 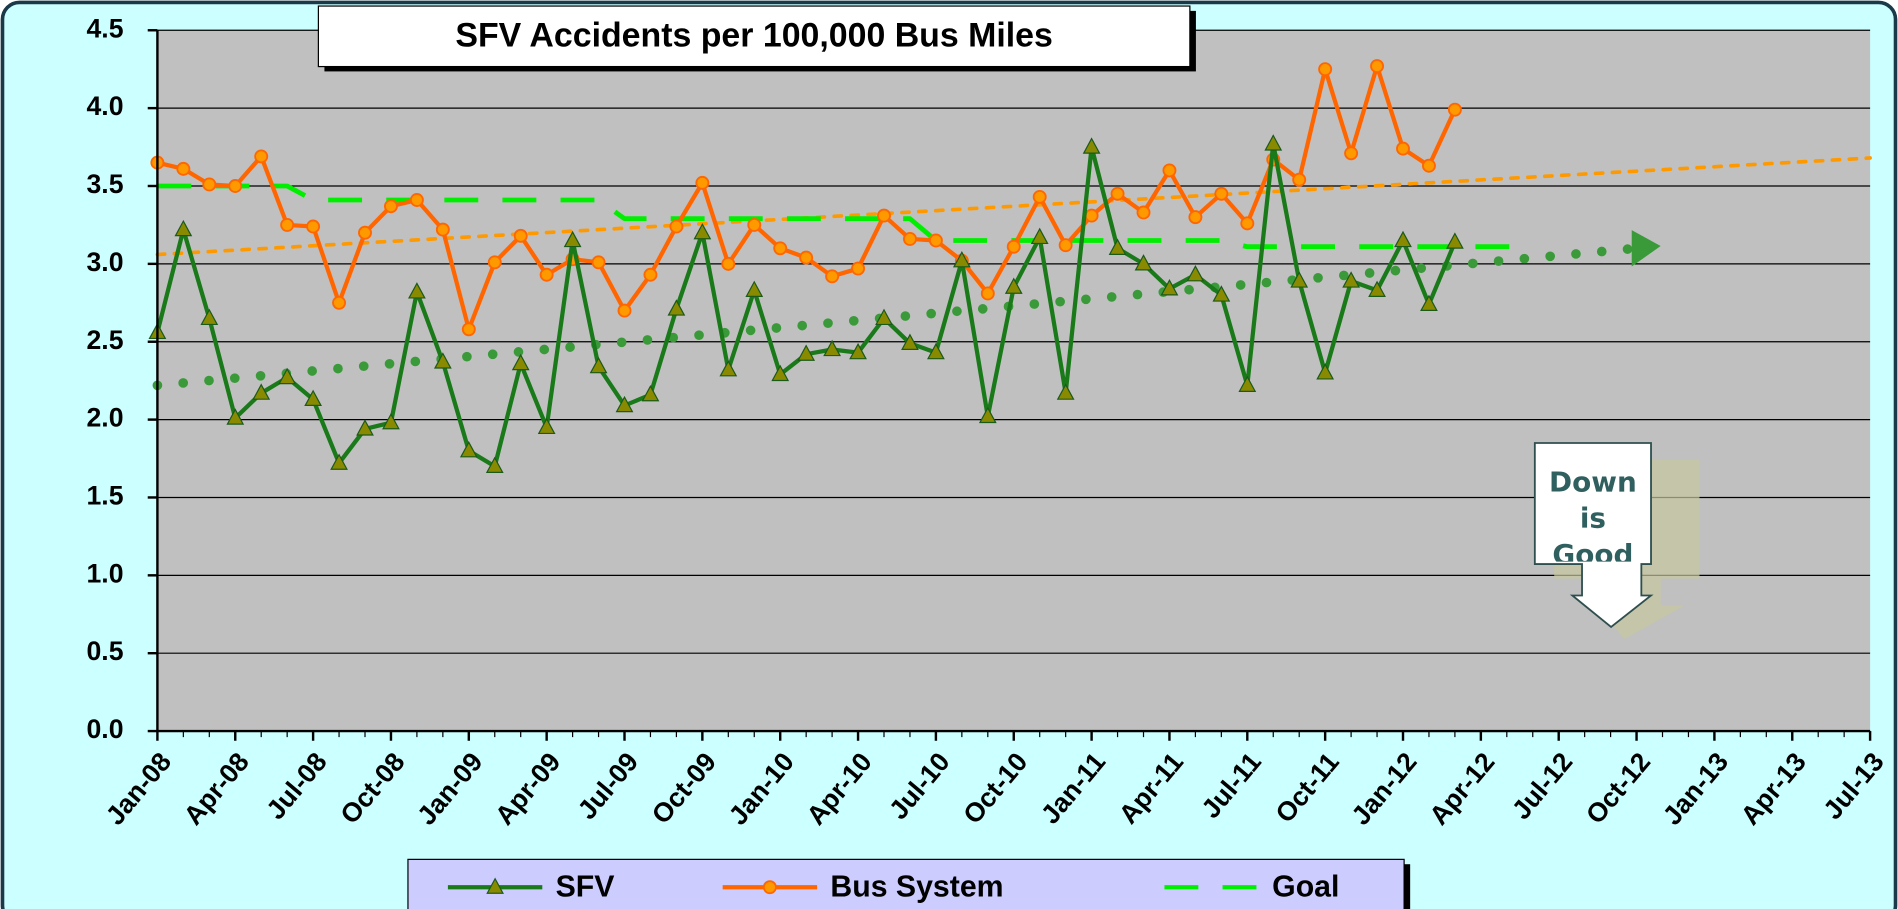 What do you see at coordinates (105, 418) in the screenshot?
I see `y-tick-label: 2.0` at bounding box center [105, 418].